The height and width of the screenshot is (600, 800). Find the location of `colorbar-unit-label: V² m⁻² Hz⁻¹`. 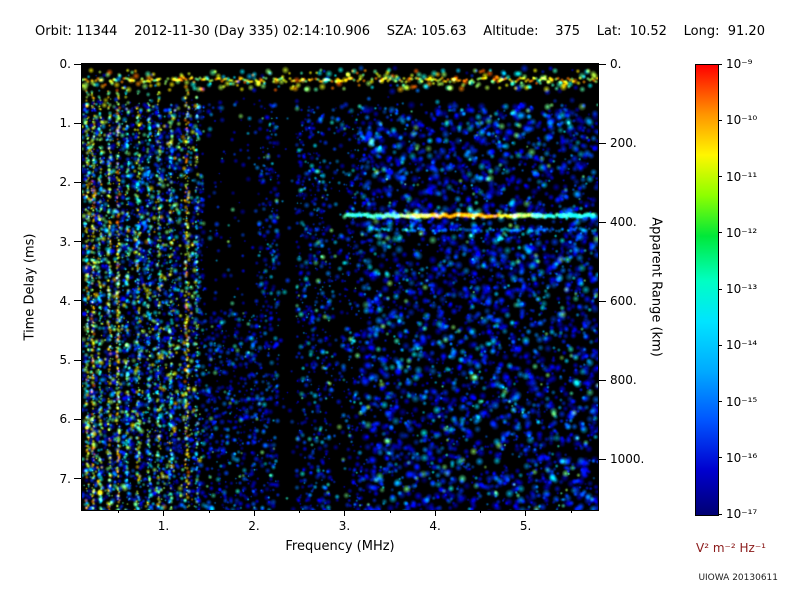

colorbar-unit-label: V² m⁻² Hz⁻¹ is located at coordinates (731, 548).